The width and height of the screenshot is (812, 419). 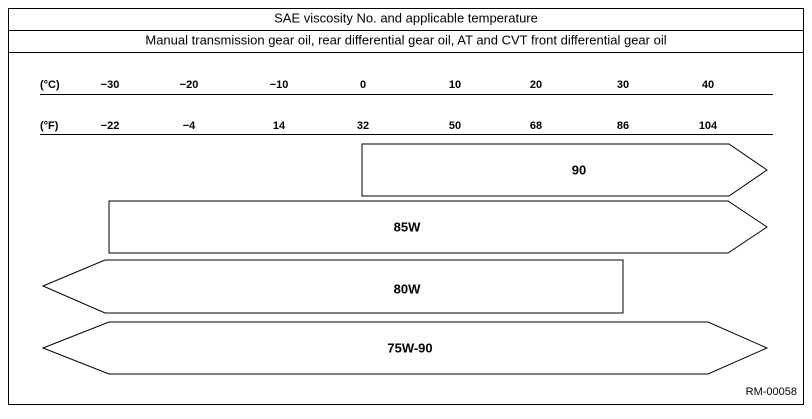 What do you see at coordinates (536, 85) in the screenshot?
I see `celsius-tick-label: 20` at bounding box center [536, 85].